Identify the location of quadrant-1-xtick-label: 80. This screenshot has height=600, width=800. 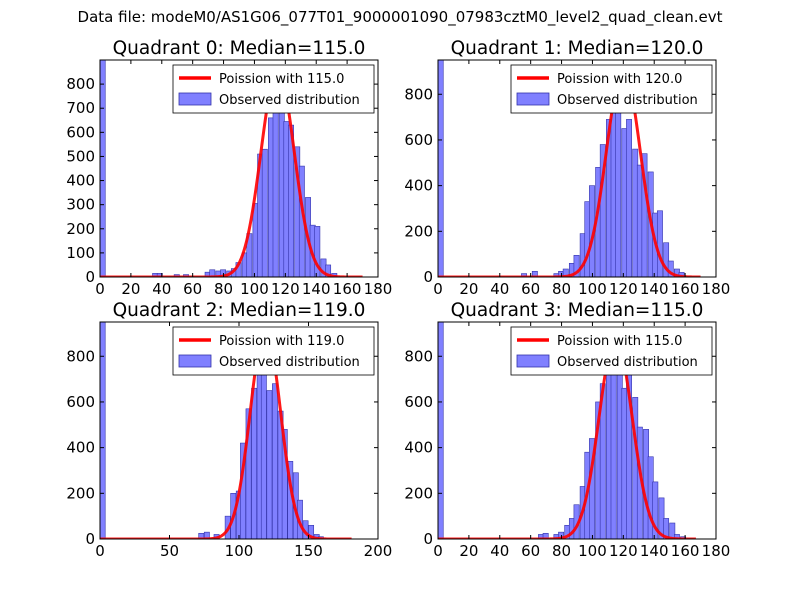
(561, 289).